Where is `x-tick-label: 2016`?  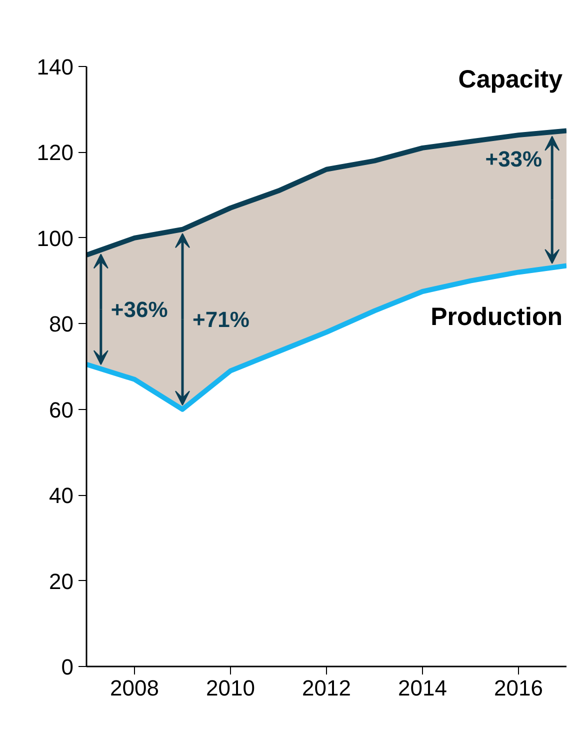 x-tick-label: 2016 is located at coordinates (518, 688).